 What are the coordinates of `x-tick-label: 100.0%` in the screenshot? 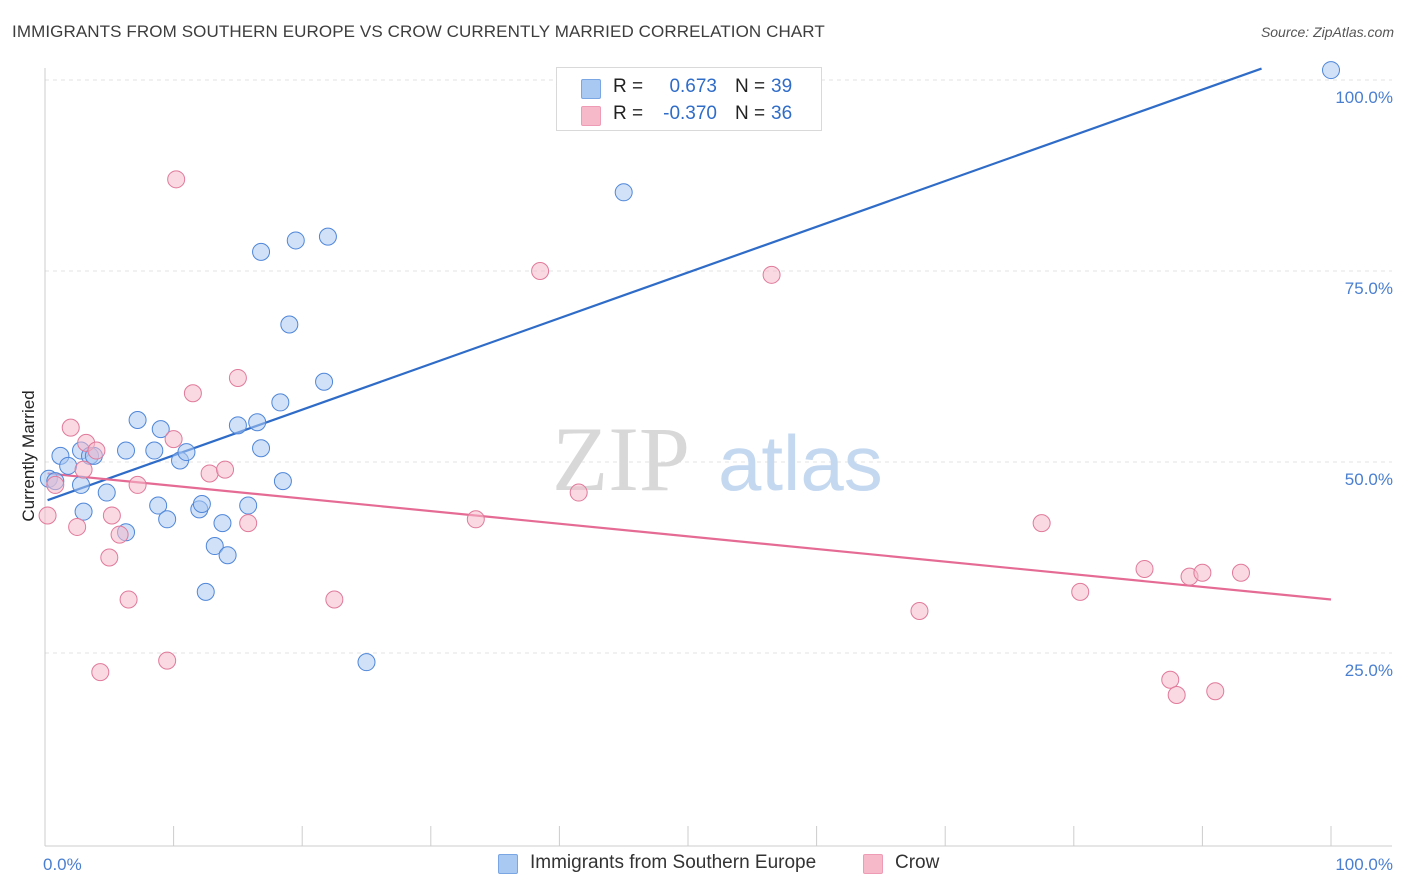 It's located at (1364, 864).